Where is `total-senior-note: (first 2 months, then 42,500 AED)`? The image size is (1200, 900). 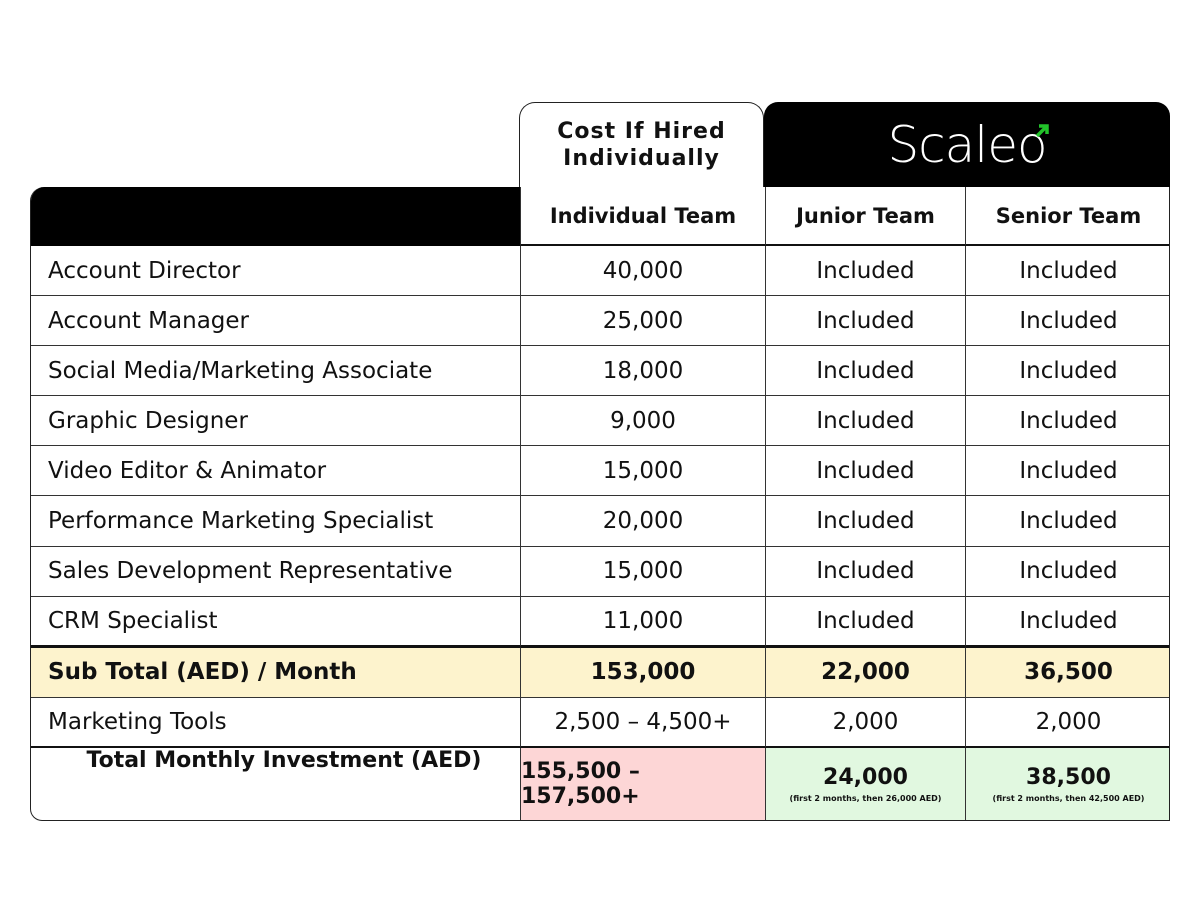 total-senior-note: (first 2 months, then 42,500 AED) is located at coordinates (1068, 798).